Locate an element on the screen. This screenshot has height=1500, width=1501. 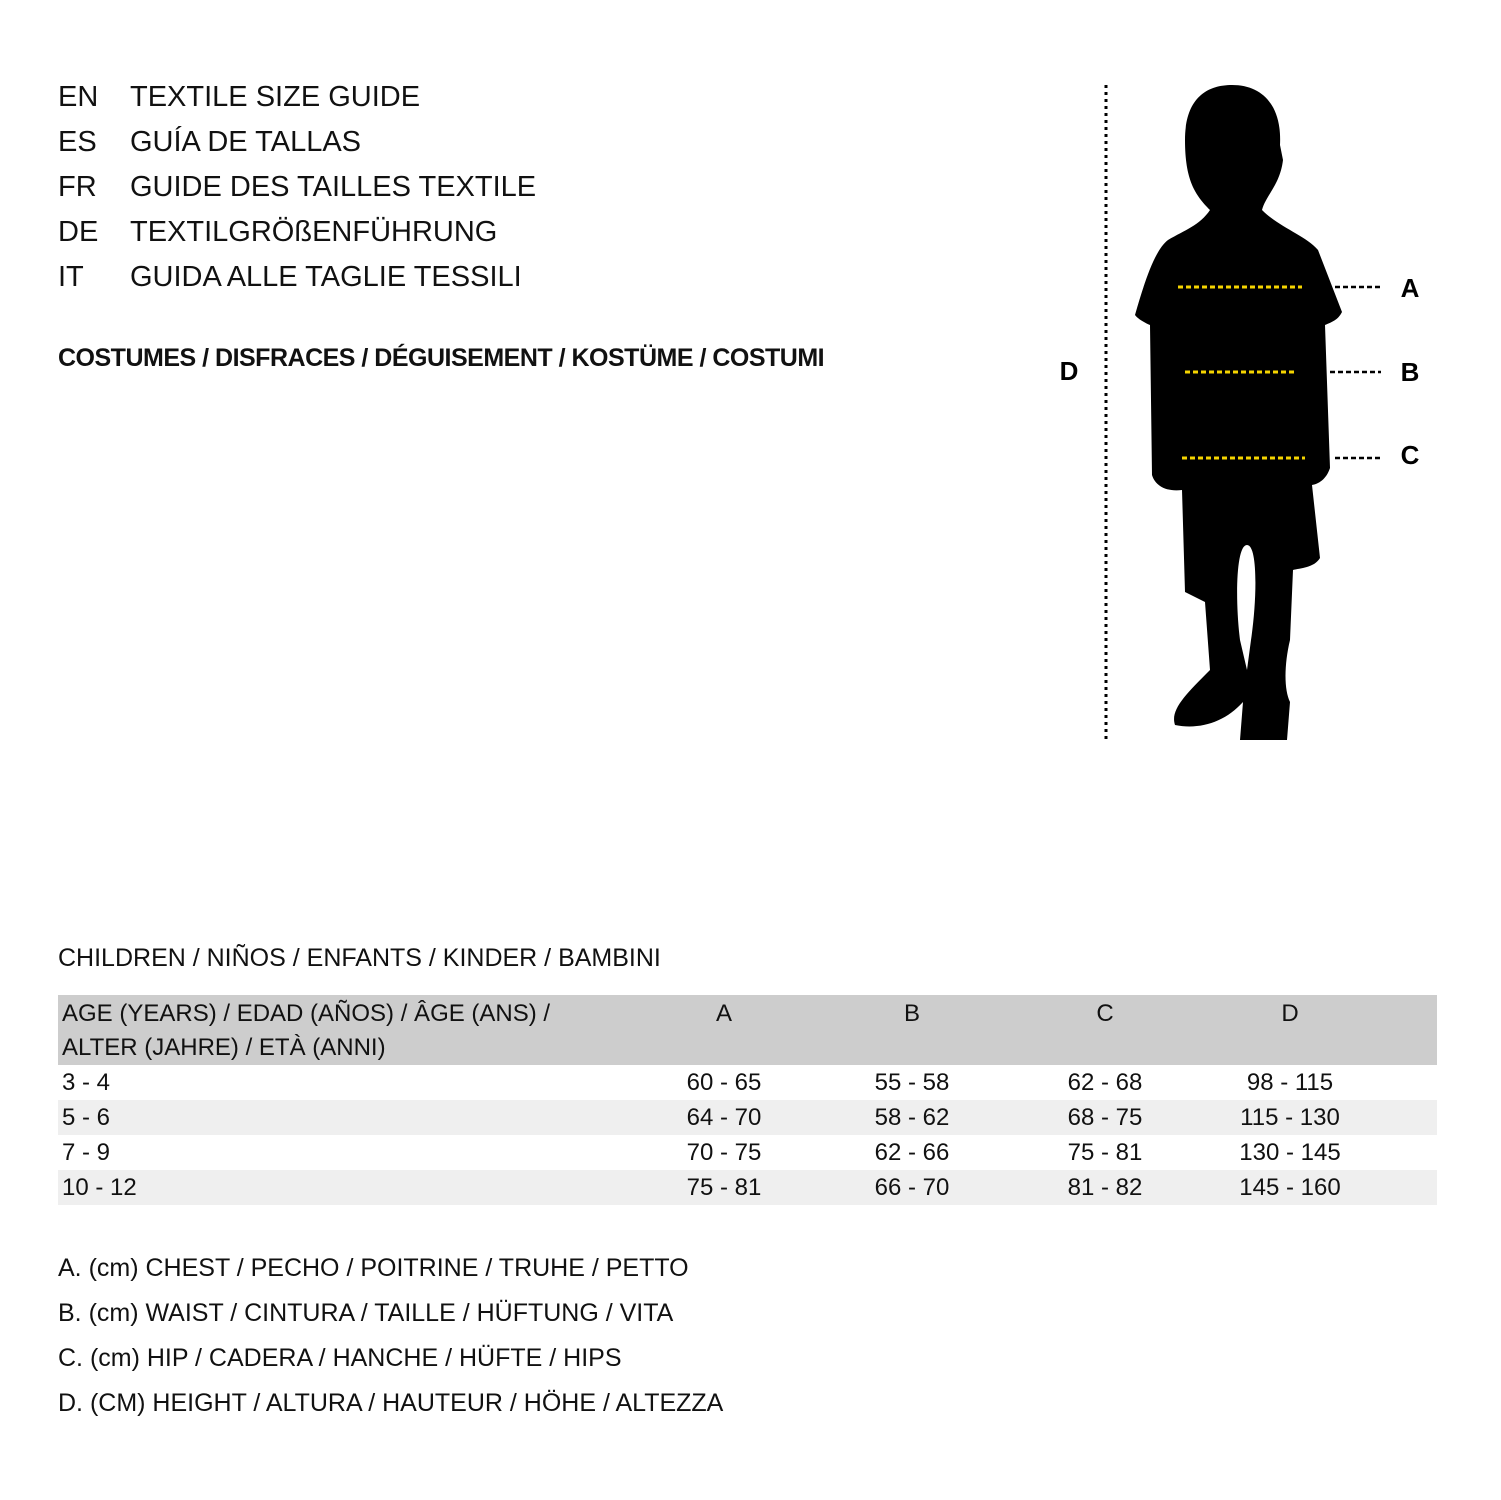
cell-d: 98 - 115 is located at coordinates (1290, 1082).